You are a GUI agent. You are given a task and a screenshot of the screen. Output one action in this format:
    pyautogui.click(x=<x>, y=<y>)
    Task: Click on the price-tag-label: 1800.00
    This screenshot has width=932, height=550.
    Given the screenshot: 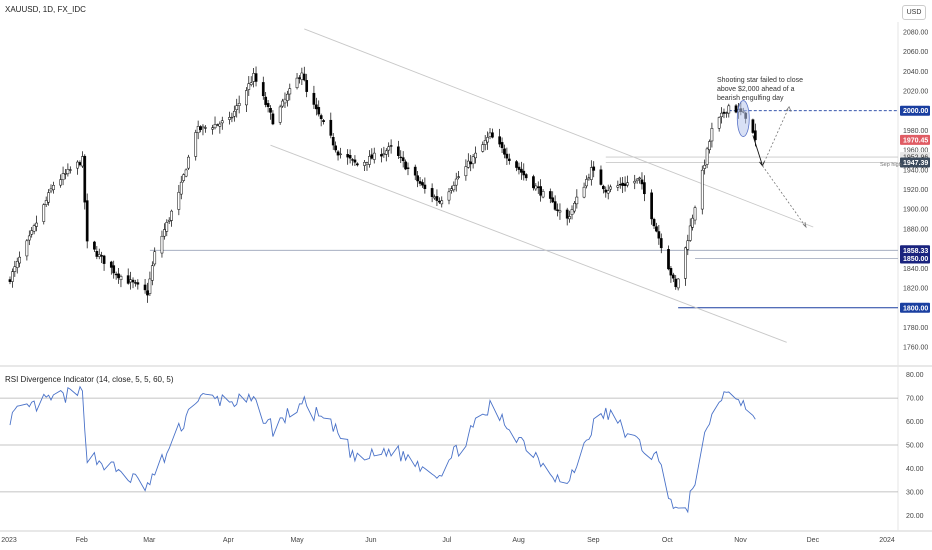 What is the action you would take?
    pyautogui.click(x=915, y=308)
    